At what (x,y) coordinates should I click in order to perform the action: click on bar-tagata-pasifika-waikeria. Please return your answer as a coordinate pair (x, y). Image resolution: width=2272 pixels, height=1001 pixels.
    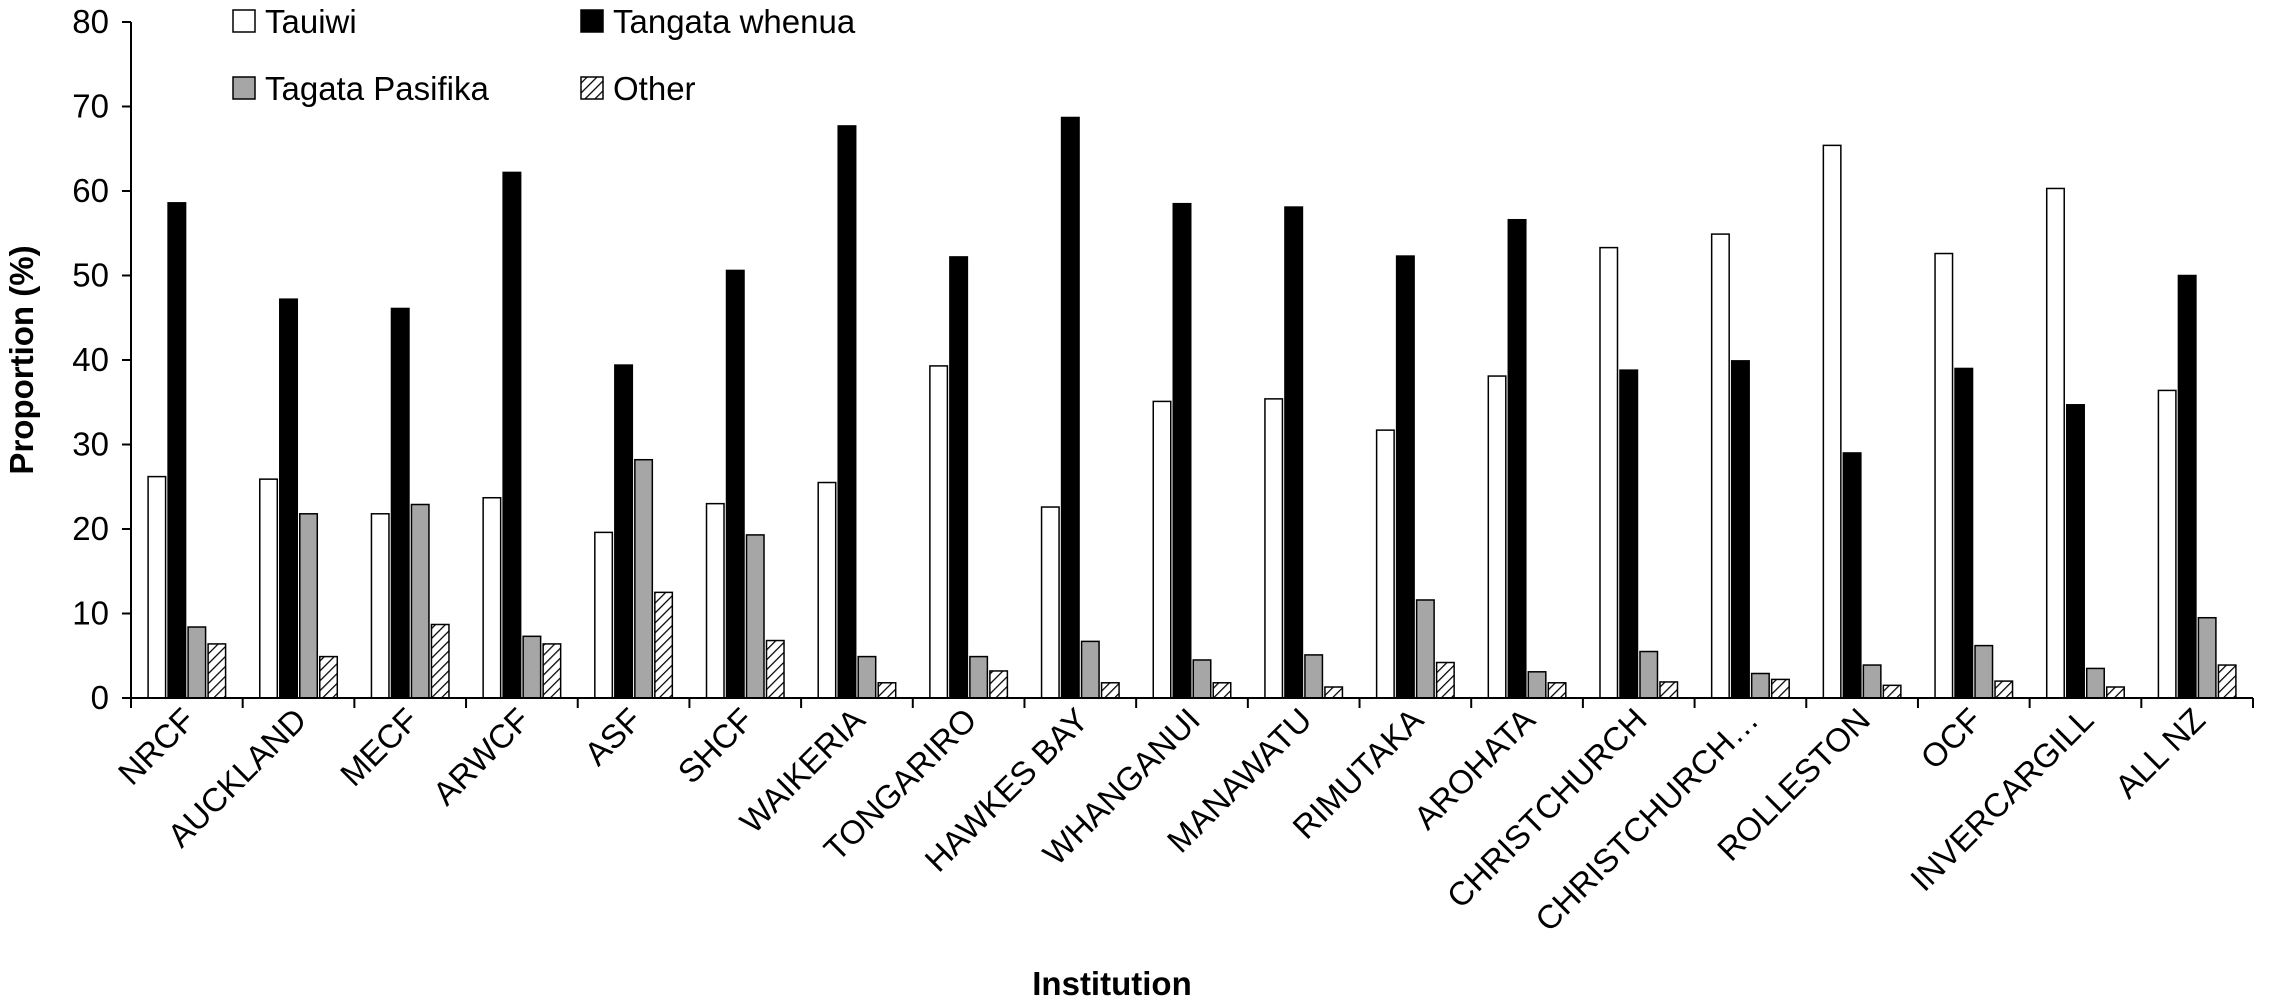
    Looking at the image, I should click on (867, 677).